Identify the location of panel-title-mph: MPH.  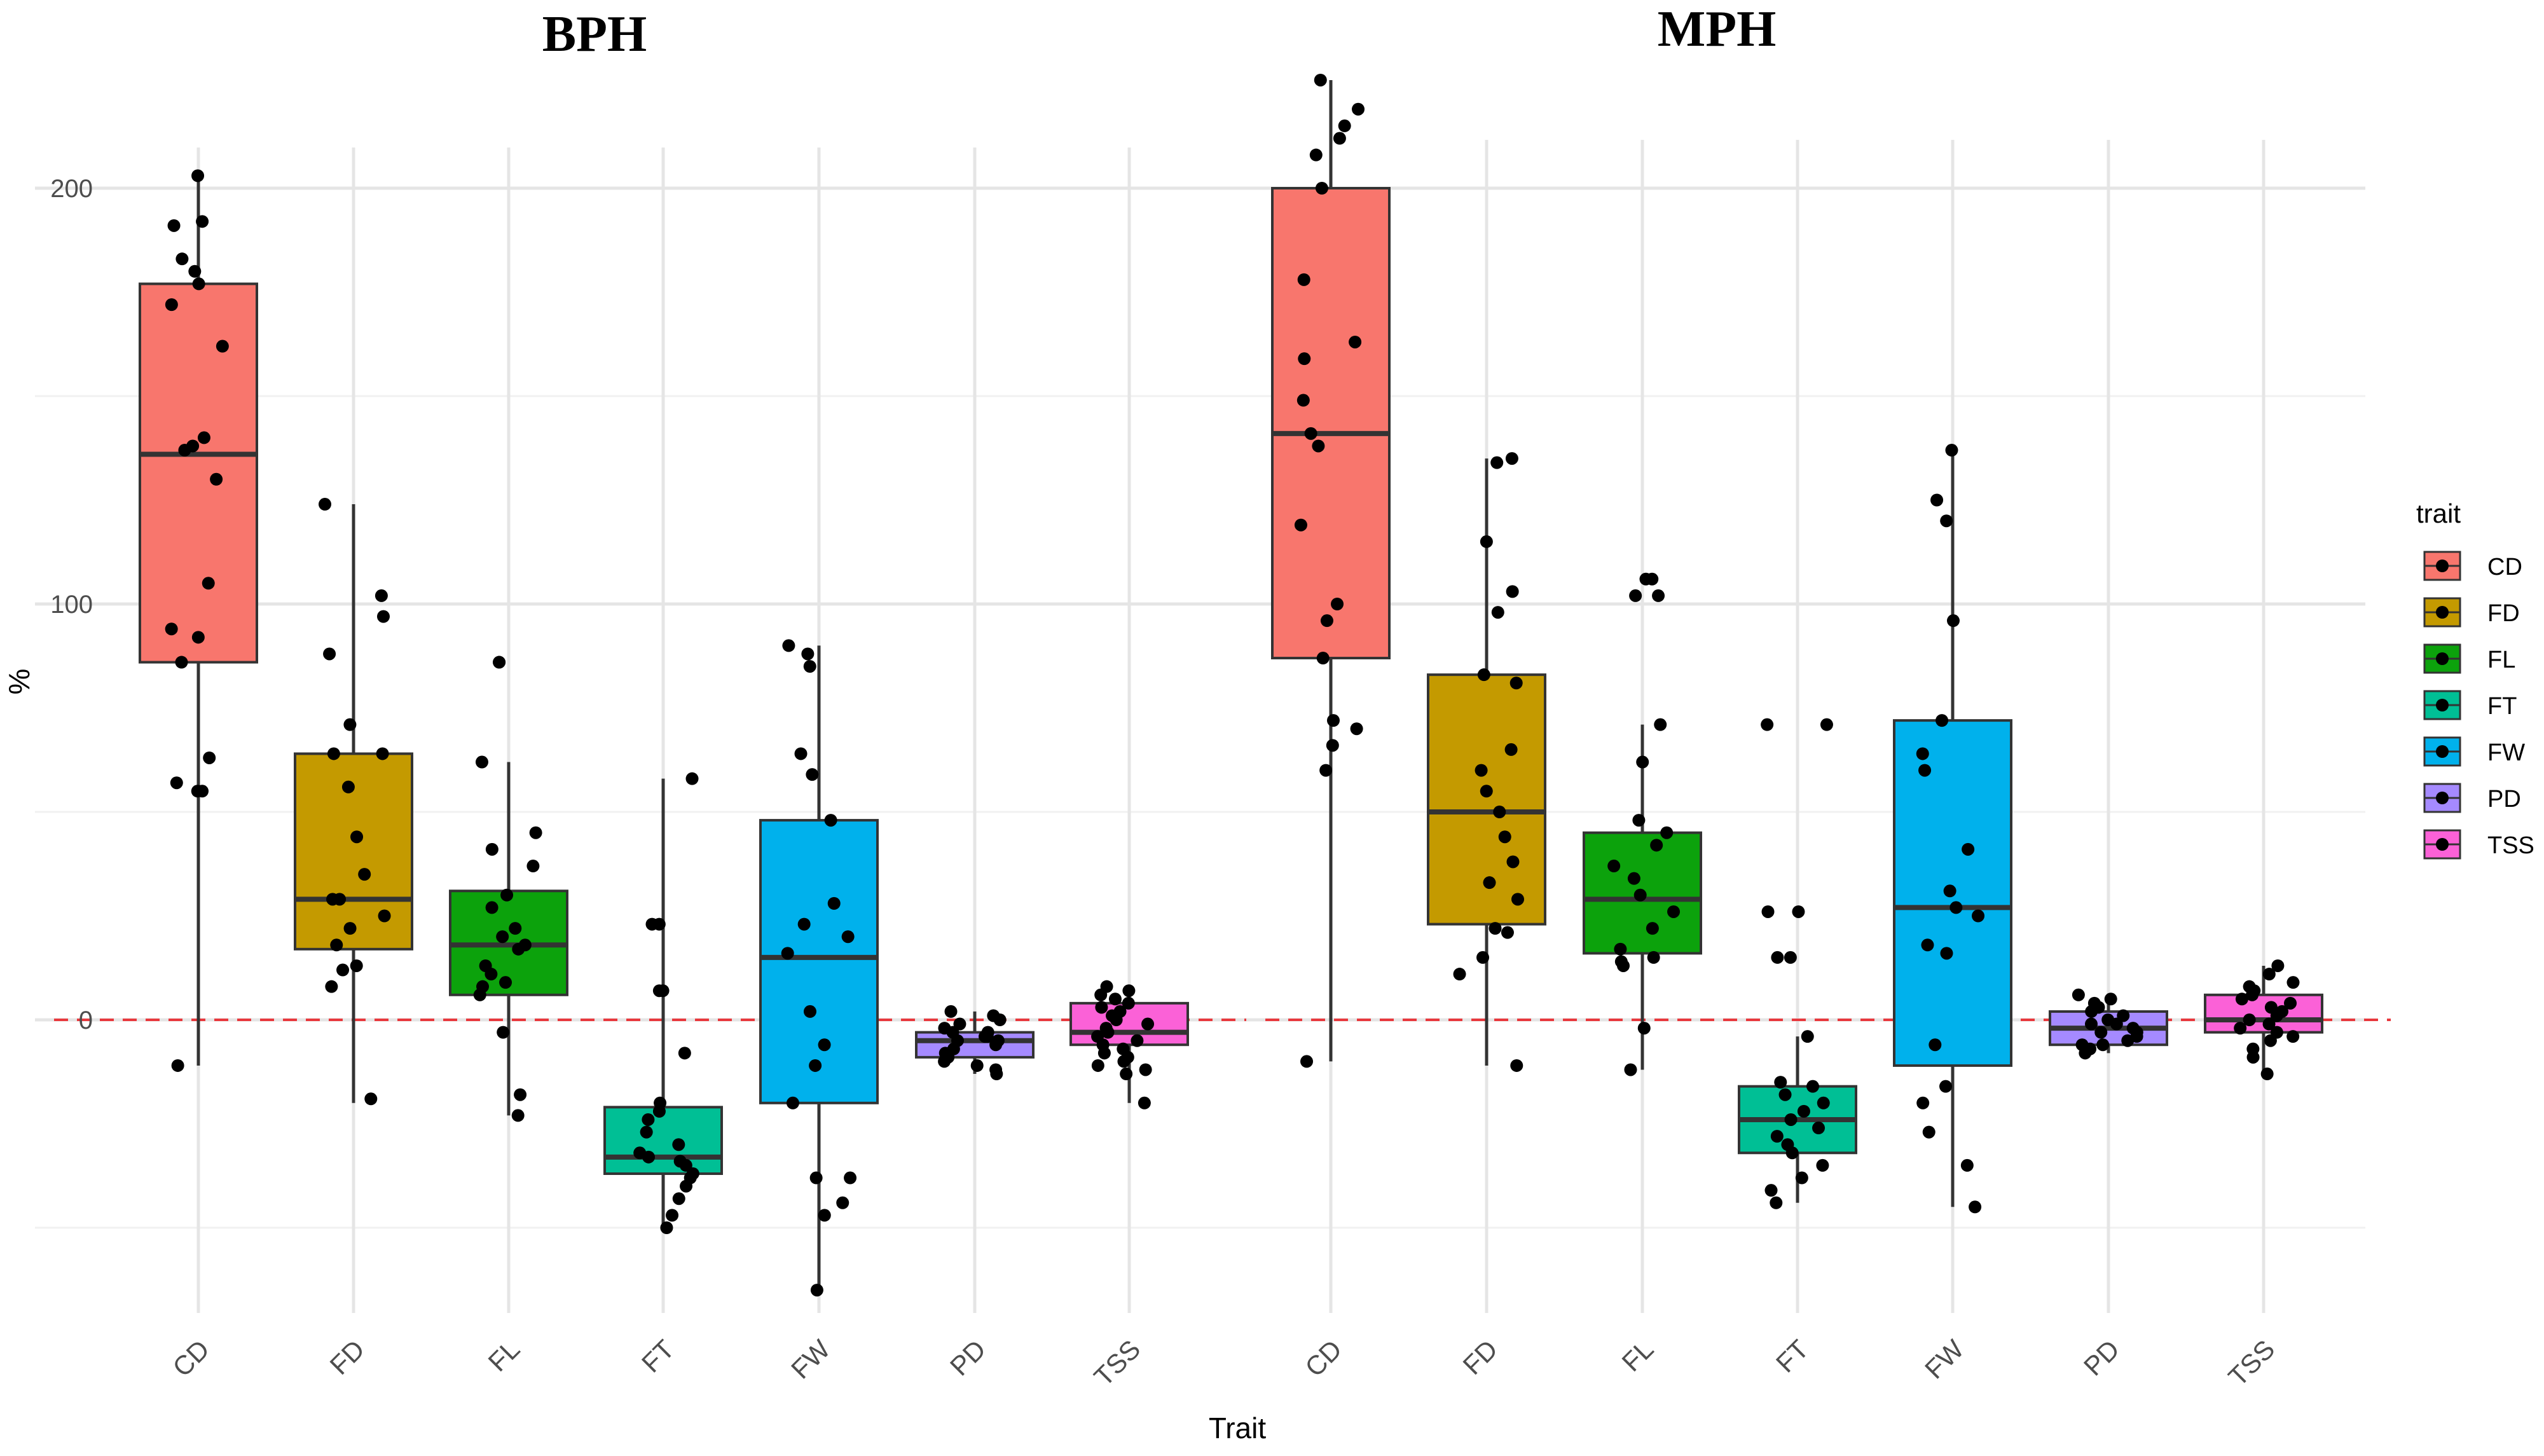
(1717, 29).